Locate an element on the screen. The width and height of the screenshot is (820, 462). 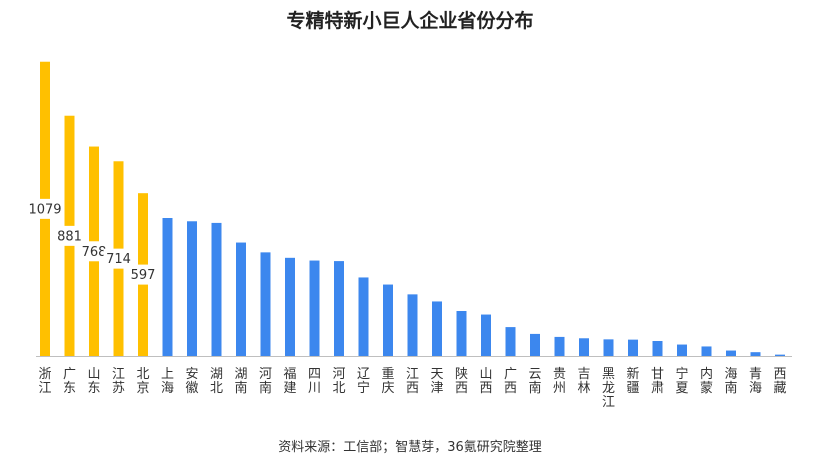
bar-青海 is located at coordinates (755, 354).